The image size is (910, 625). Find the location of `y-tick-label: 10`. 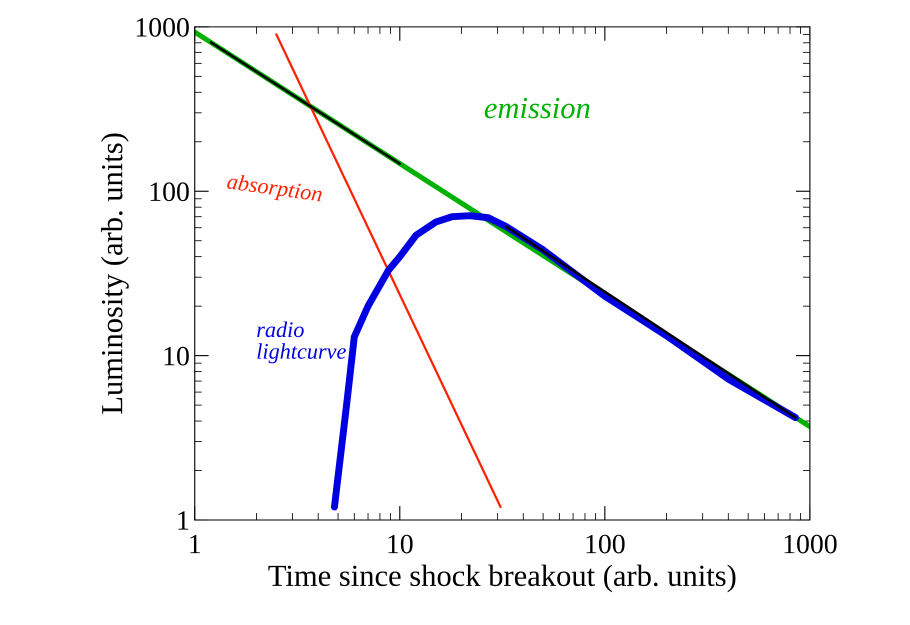

y-tick-label: 10 is located at coordinates (176, 356).